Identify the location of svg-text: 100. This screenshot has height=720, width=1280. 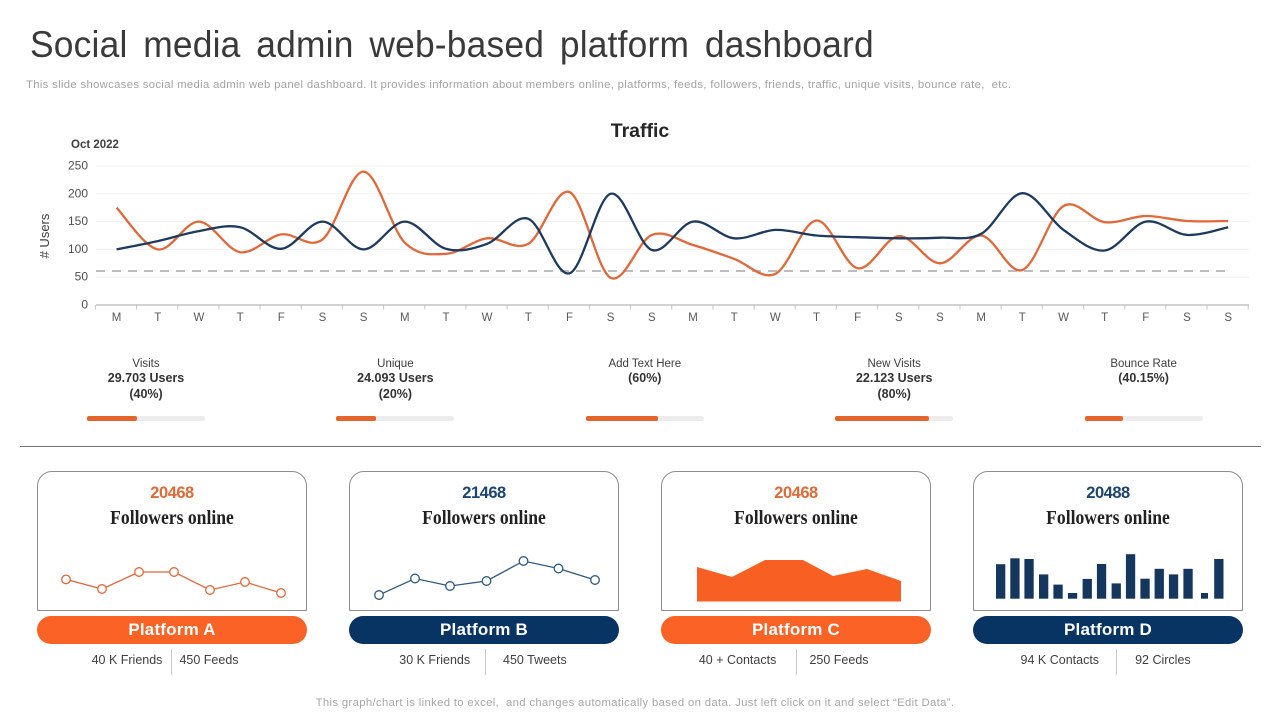
(78, 249).